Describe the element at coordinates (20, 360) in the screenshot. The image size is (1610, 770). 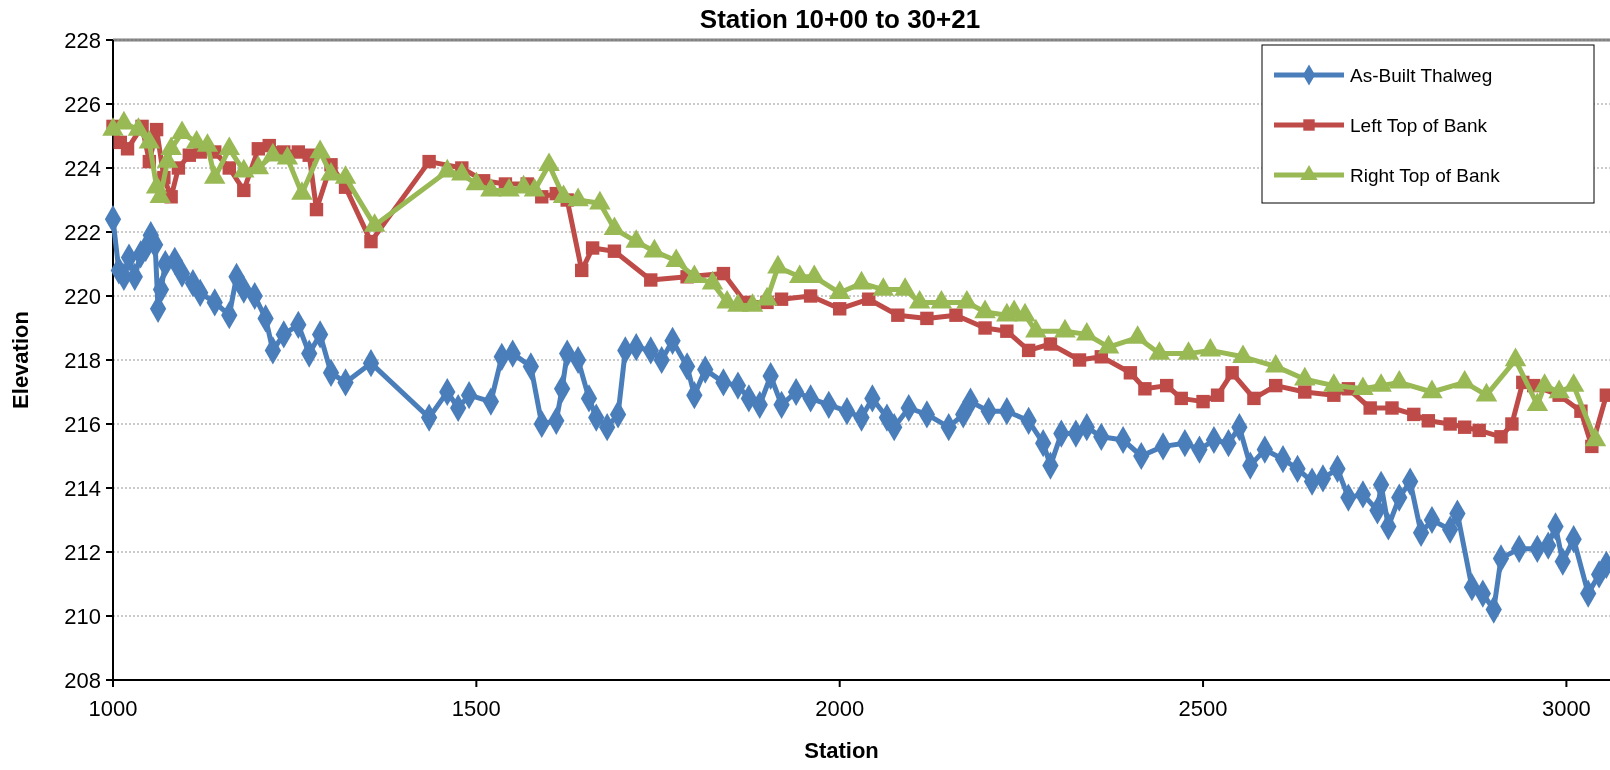
I see `y-axis-title: Elevation` at that location.